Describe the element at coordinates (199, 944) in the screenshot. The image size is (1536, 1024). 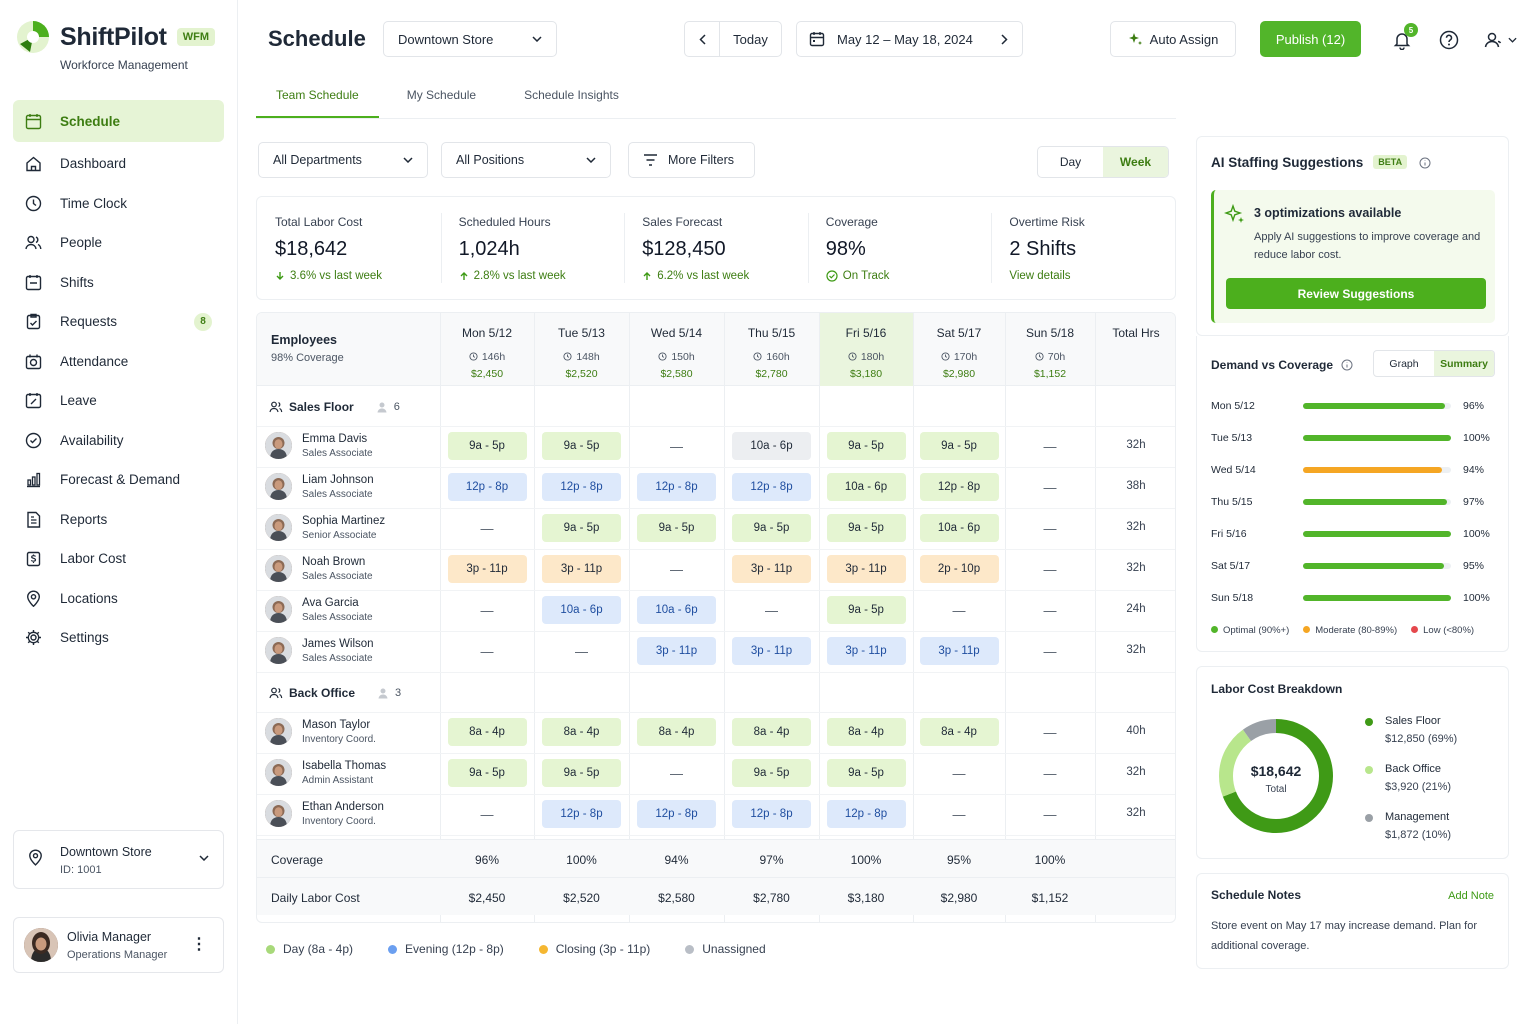
I see `more-options-icon: ⋮` at that location.